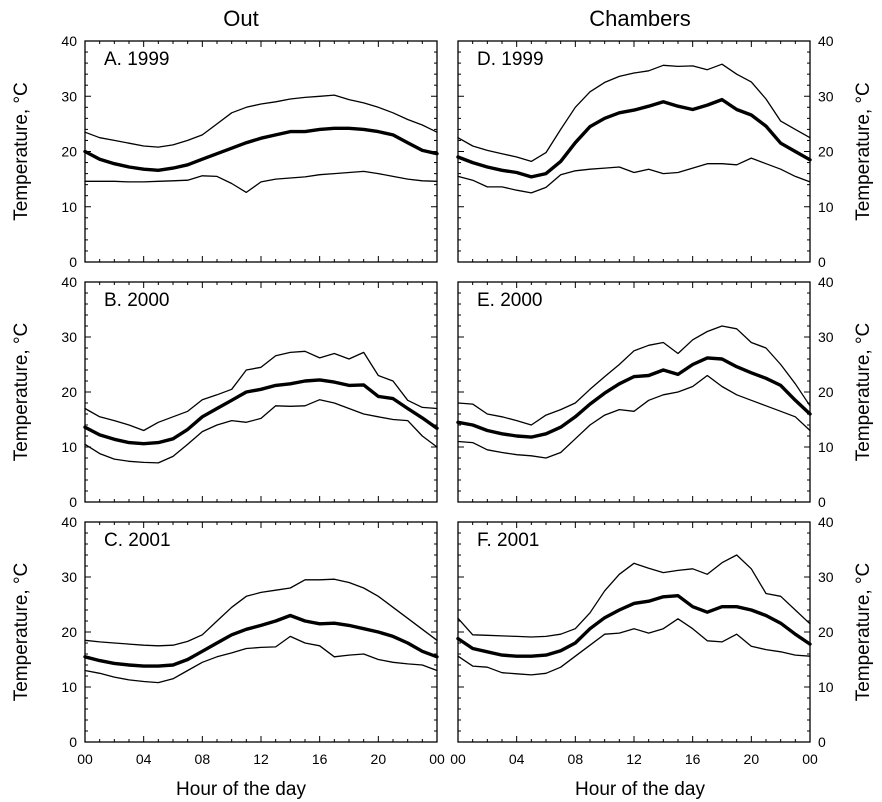  I want to click on panel-a-1999-frame, so click(261, 151).